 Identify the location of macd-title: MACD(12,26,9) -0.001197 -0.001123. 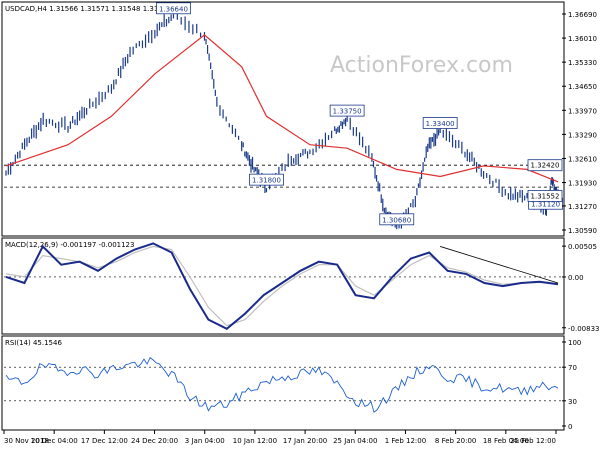
(69, 245).